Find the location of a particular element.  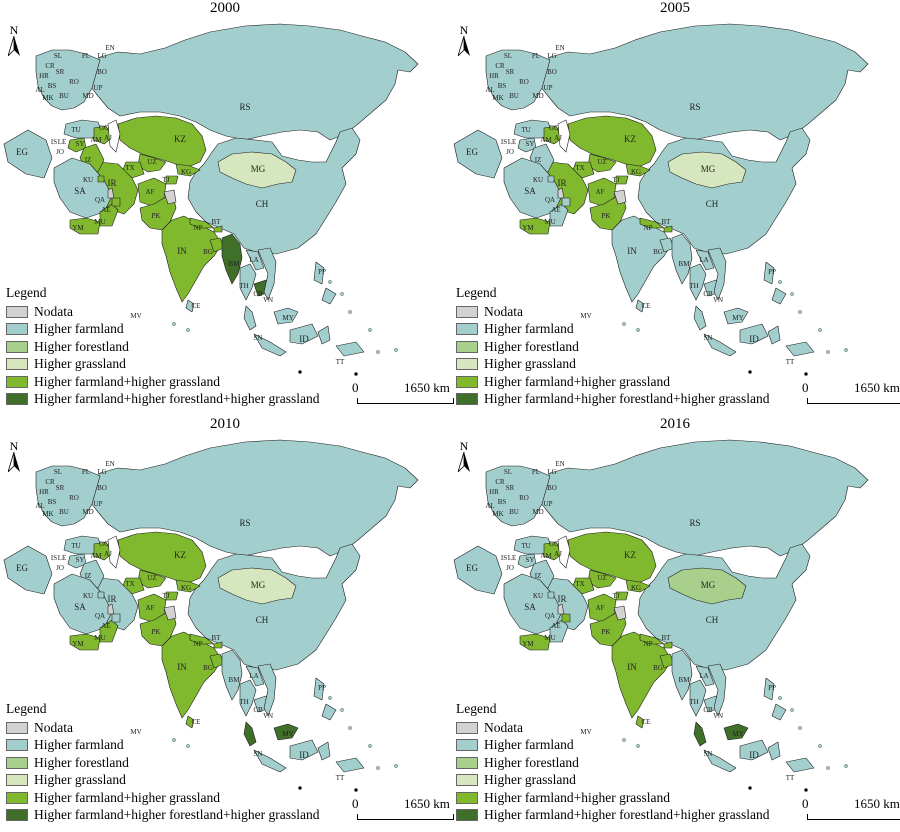

country-region-my is located at coordinates (721, 734).